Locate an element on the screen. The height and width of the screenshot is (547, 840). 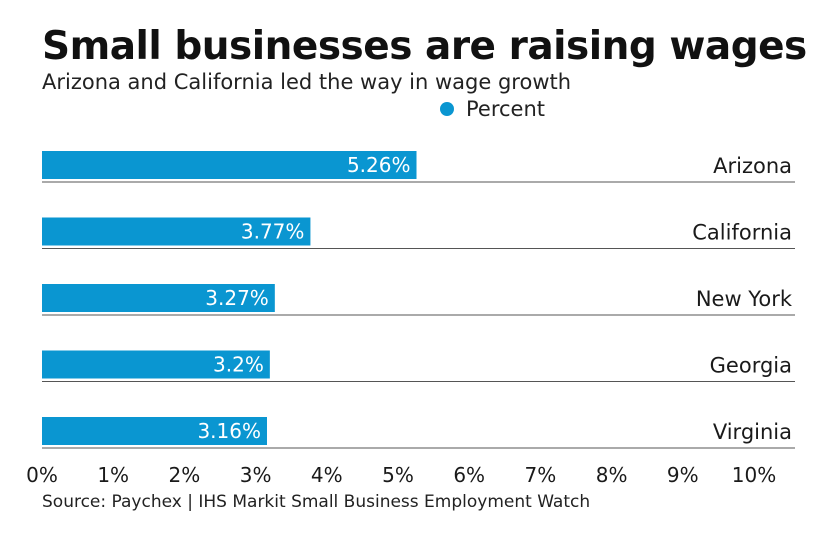
category-label-new-york: New York is located at coordinates (744, 299).